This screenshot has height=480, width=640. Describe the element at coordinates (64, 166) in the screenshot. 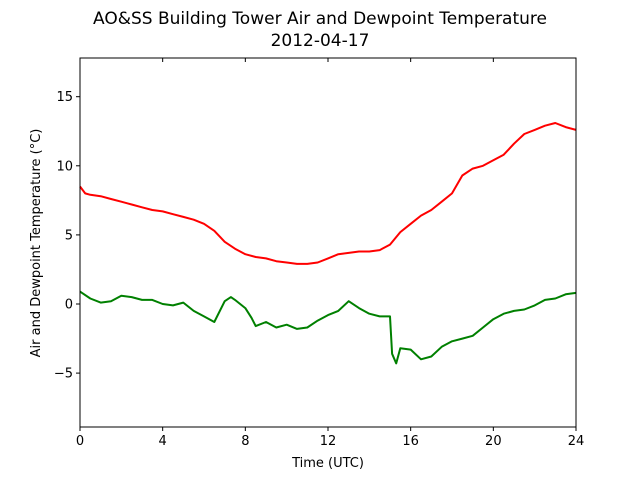

I see `y-tick-label: 10` at that location.